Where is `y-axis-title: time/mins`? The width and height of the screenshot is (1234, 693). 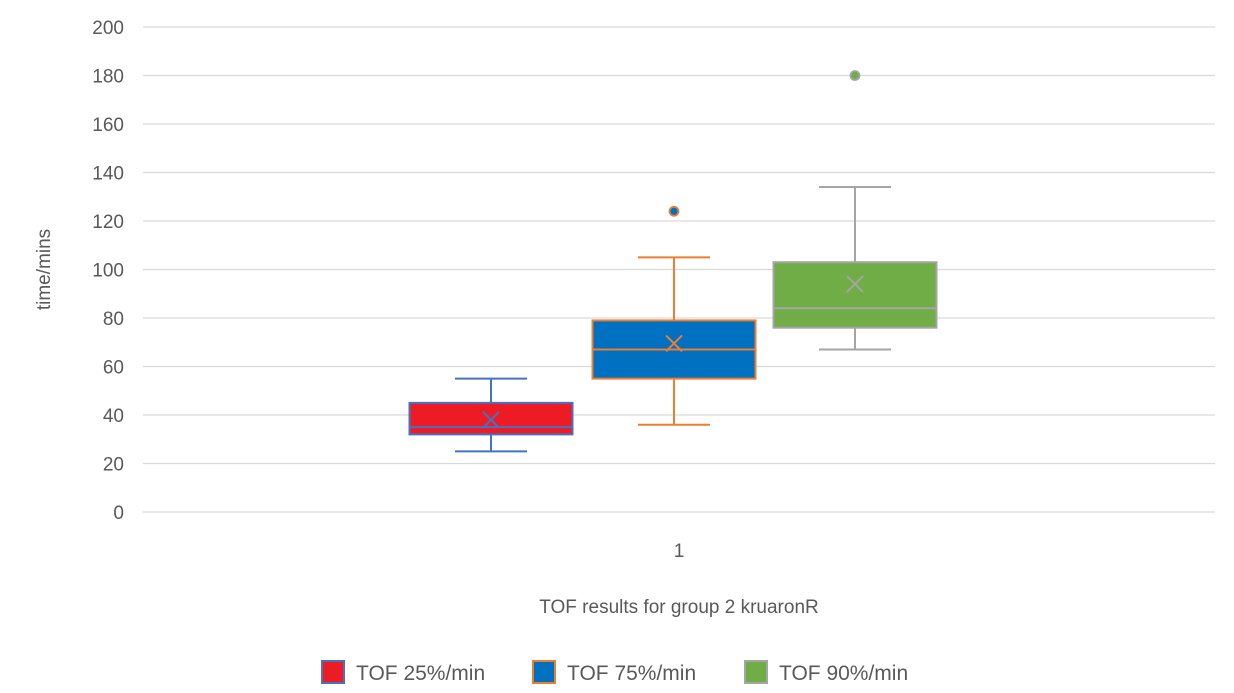
y-axis-title: time/mins is located at coordinates (44, 269).